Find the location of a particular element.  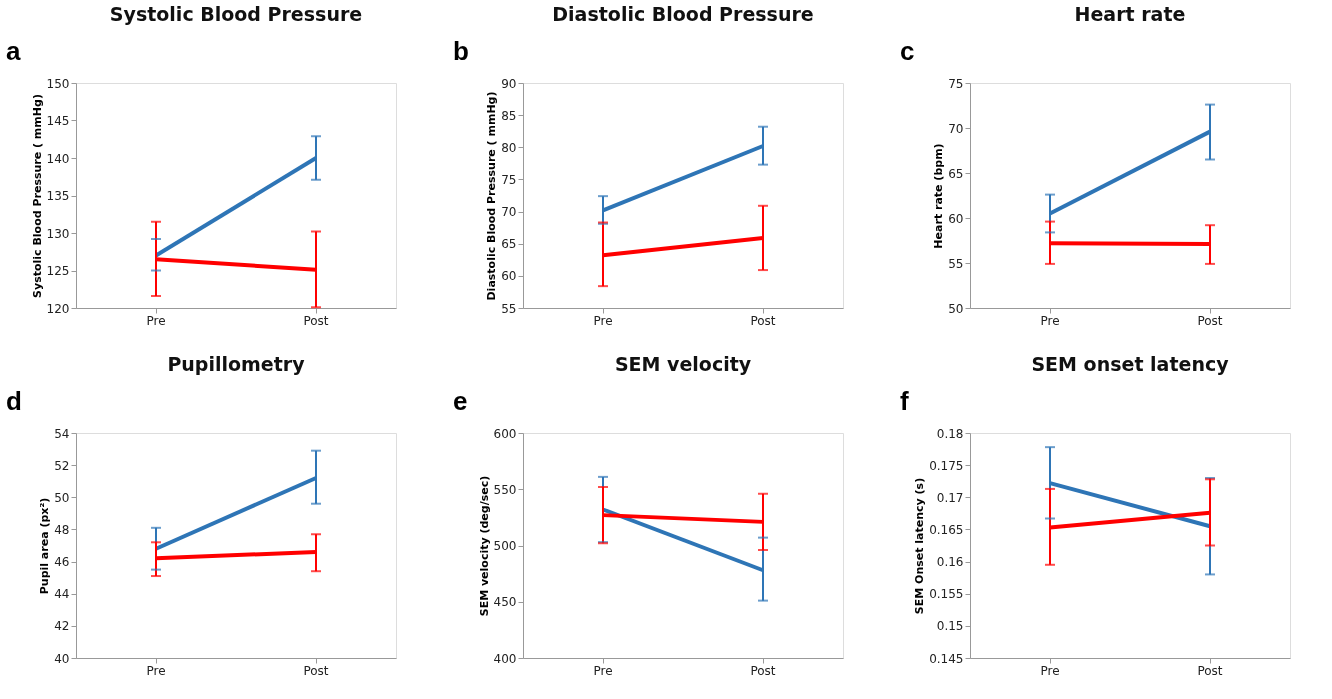

y-axis-title: SEM Onset latency (s) is located at coordinates (920, 546).